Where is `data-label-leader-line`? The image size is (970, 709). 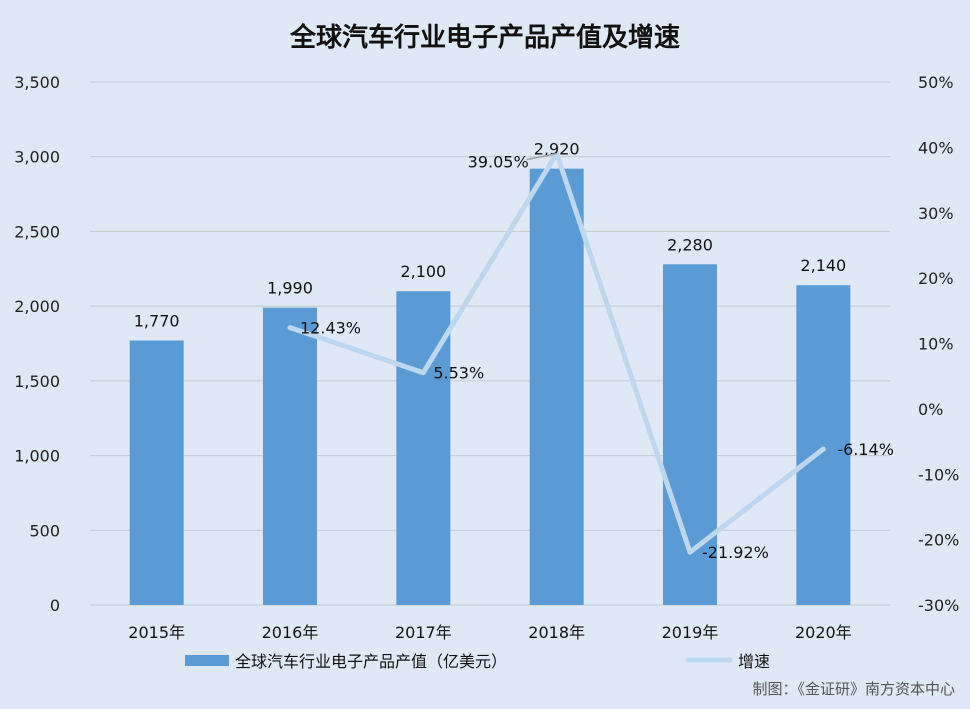
data-label-leader-line is located at coordinates (541, 156).